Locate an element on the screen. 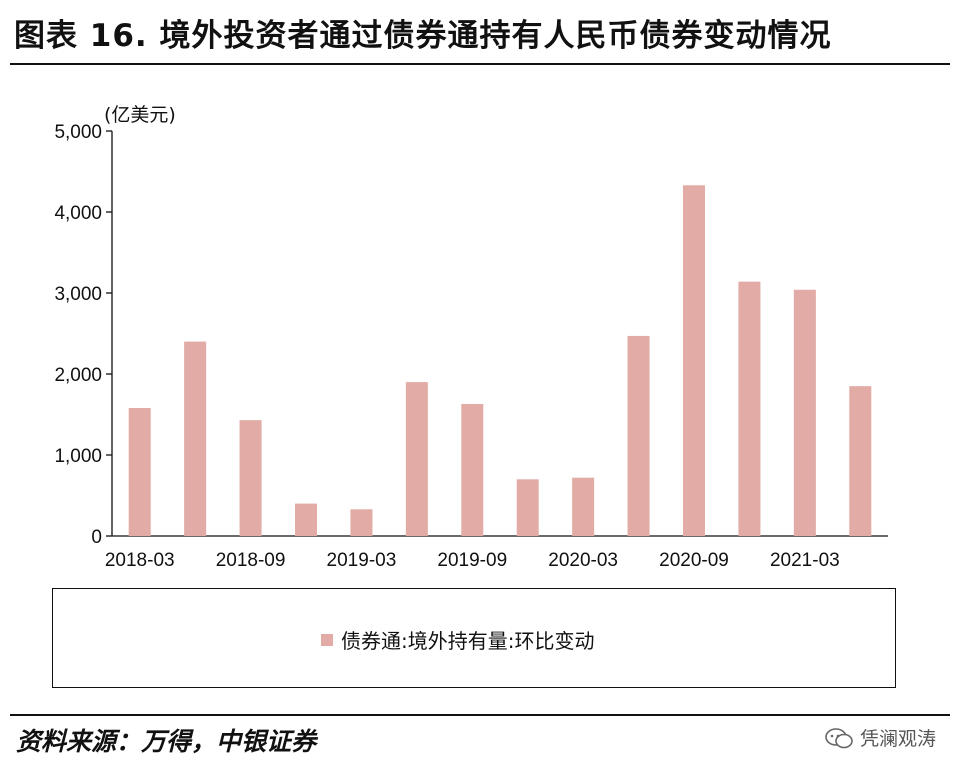  x-tick-label: 2019-03 is located at coordinates (362, 560).